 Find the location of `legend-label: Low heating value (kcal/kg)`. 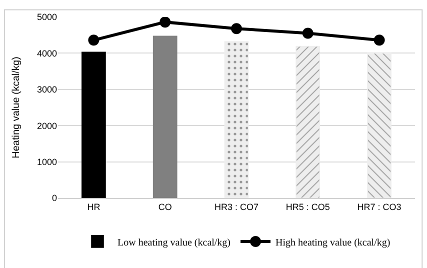

legend-label: Low heating value (kcal/kg) is located at coordinates (174, 242).